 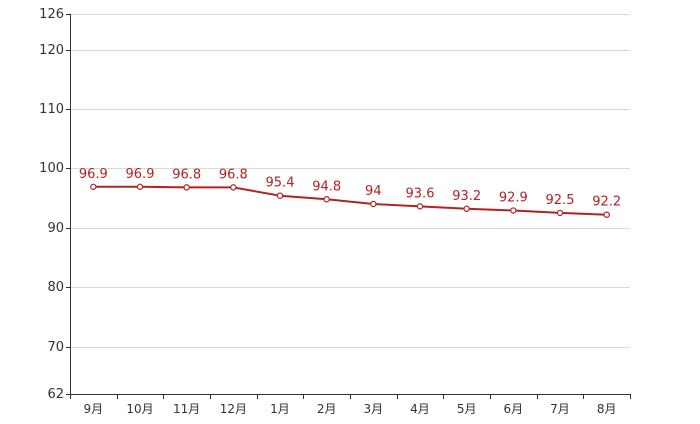 I want to click on x-tick-label: 8月, so click(x=607, y=409).